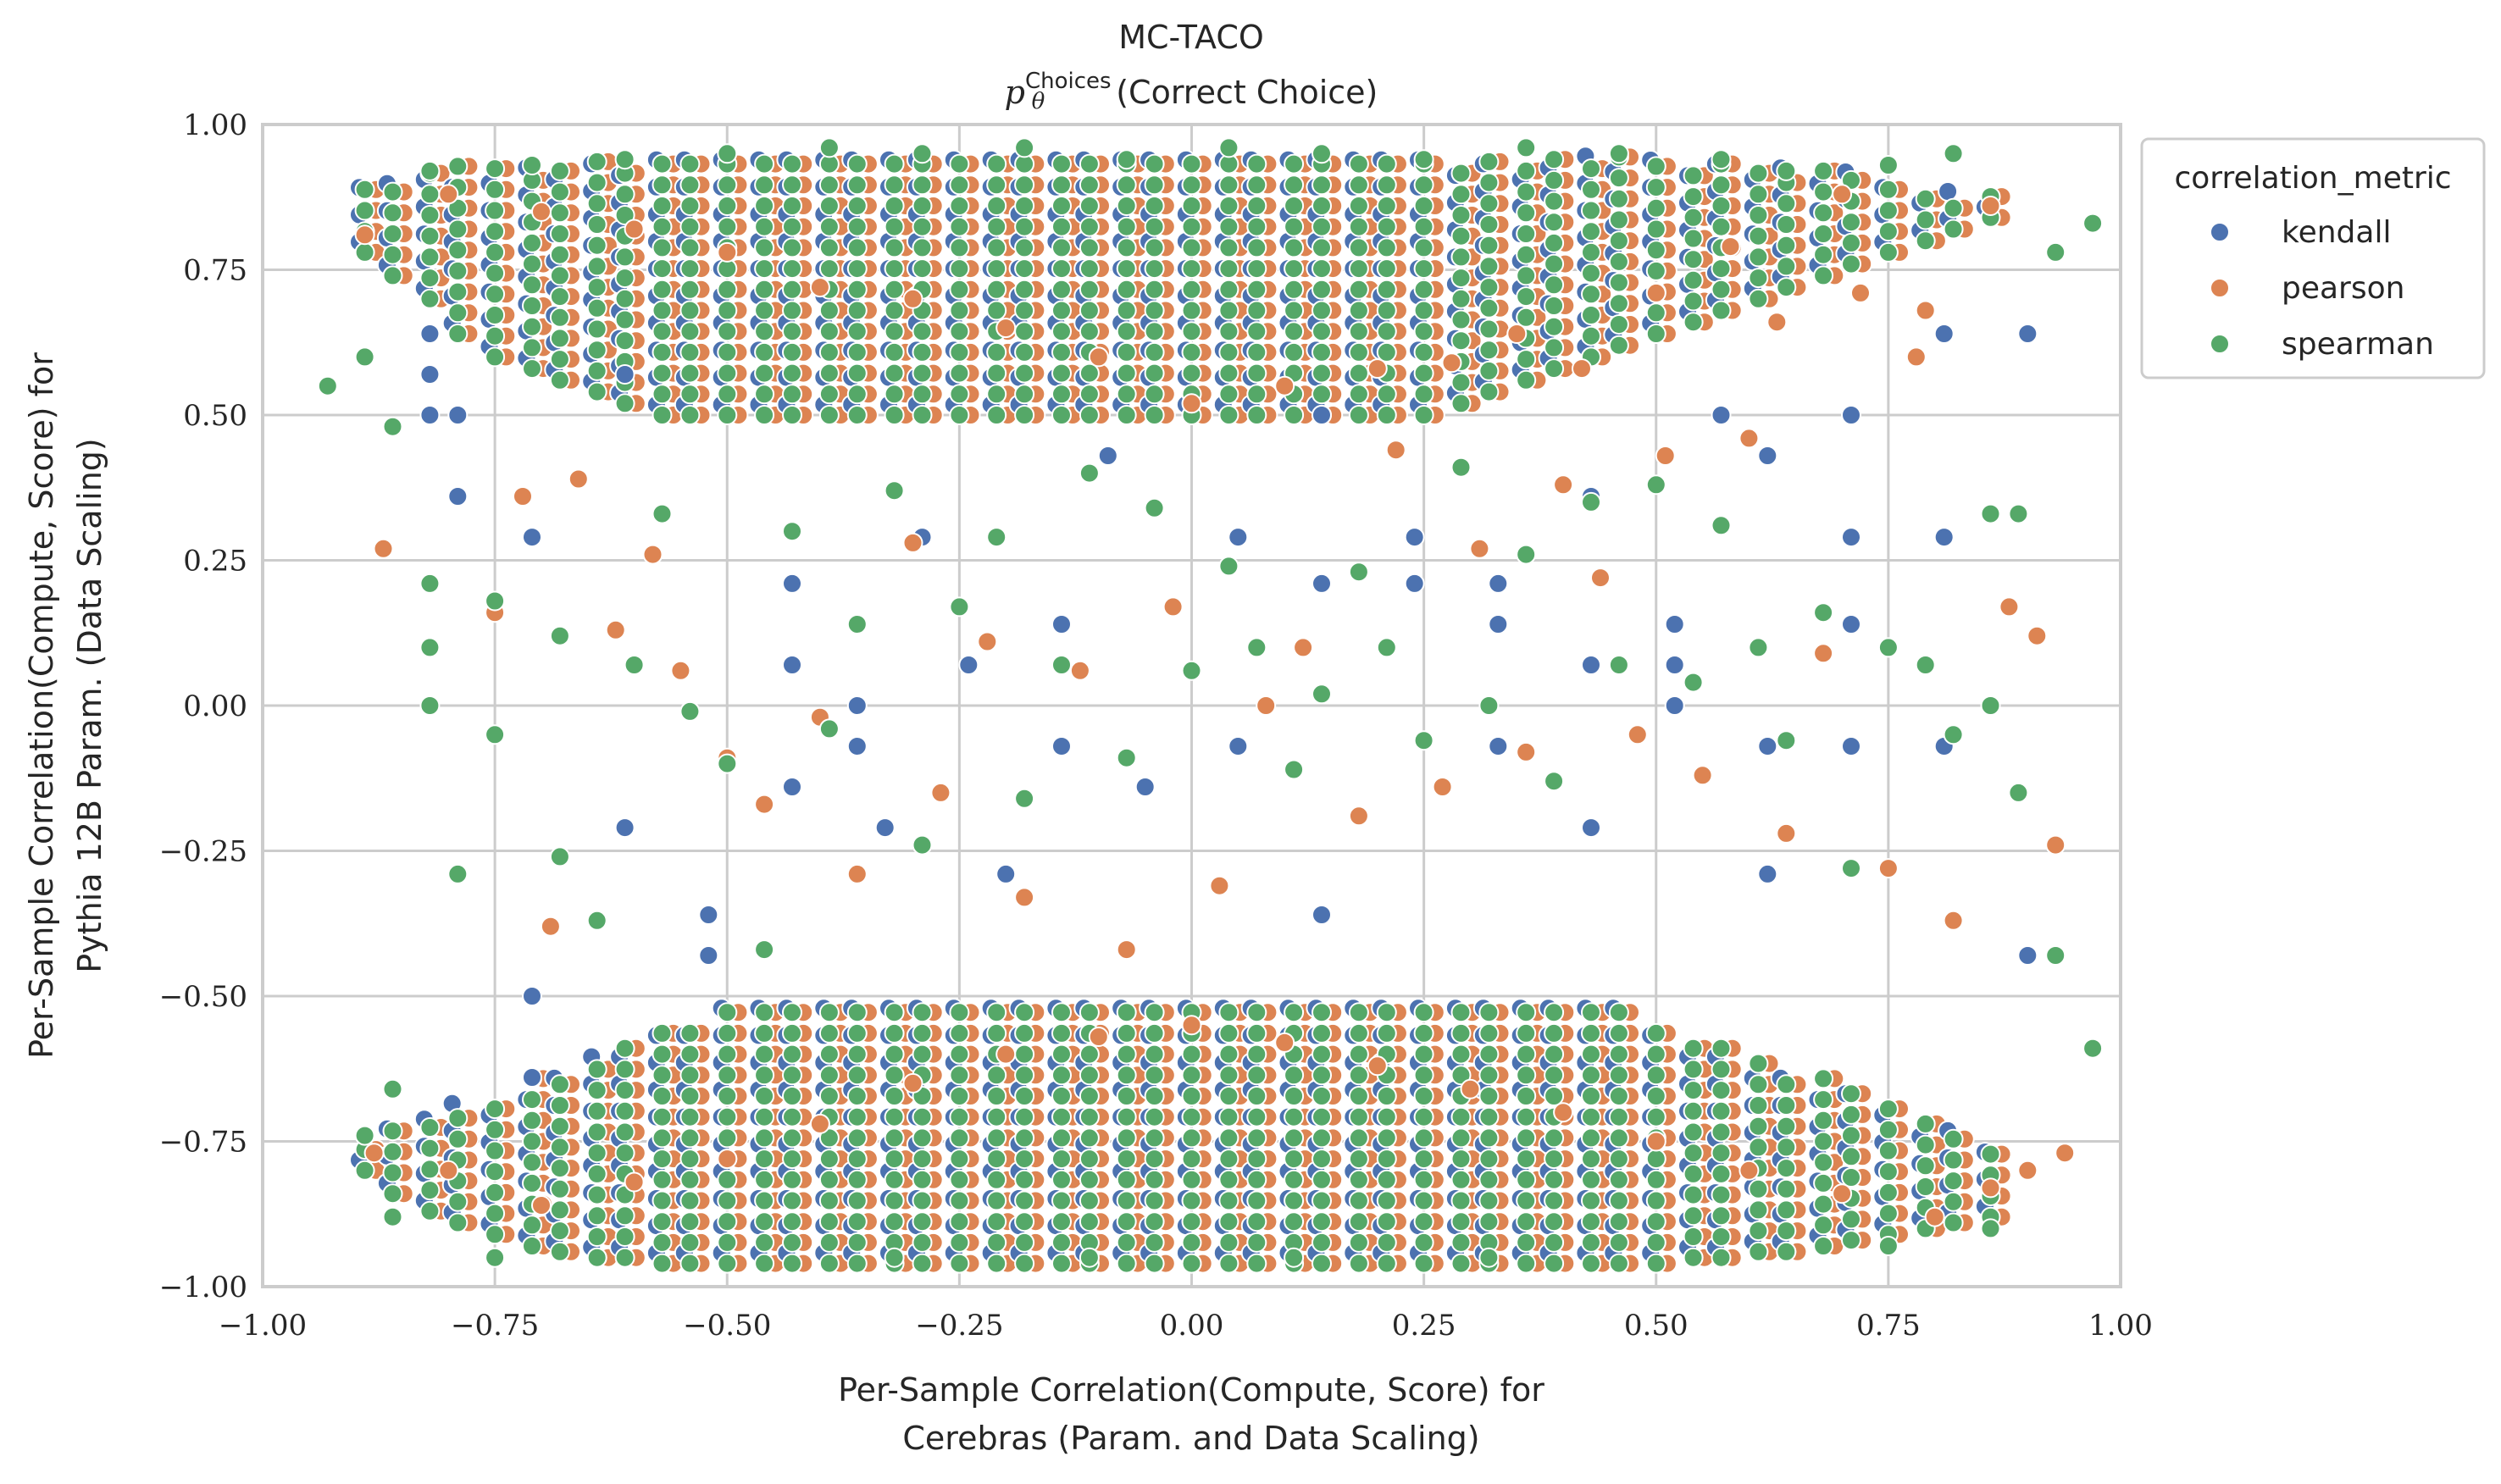 This screenshot has height=1484, width=2501. What do you see at coordinates (1191, 91) in the screenshot?
I see `chart-subtitle: pChoices θ (Correct Choice)` at bounding box center [1191, 91].